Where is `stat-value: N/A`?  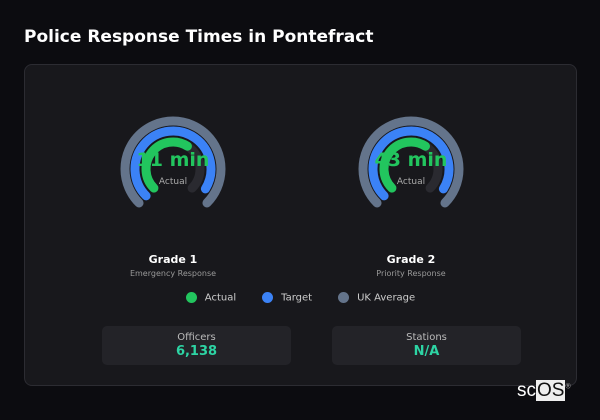
stat-value: N/A is located at coordinates (426, 351).